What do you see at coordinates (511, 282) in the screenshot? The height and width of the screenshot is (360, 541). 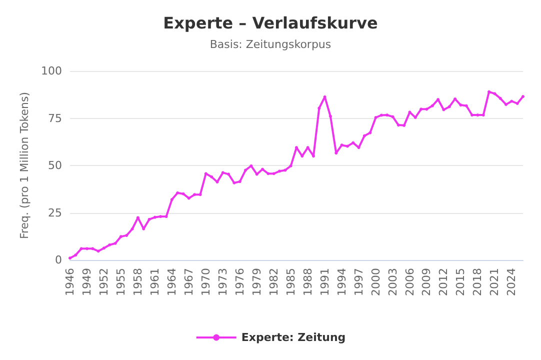 I see `x-tick-label: 2024` at bounding box center [511, 282].